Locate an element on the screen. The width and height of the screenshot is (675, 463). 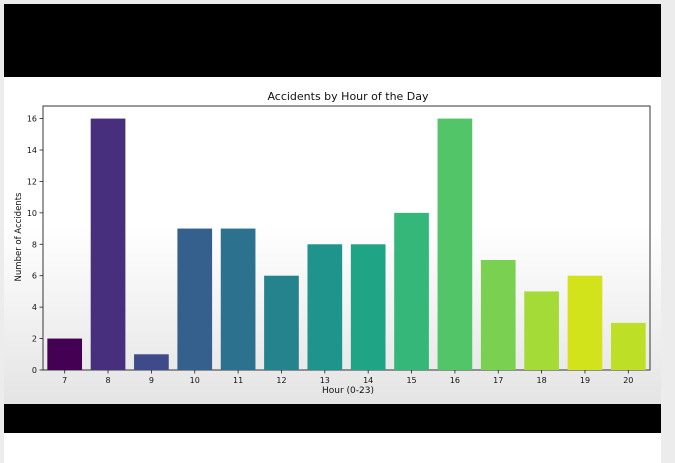
x-tick-label: 16 is located at coordinates (455, 380).